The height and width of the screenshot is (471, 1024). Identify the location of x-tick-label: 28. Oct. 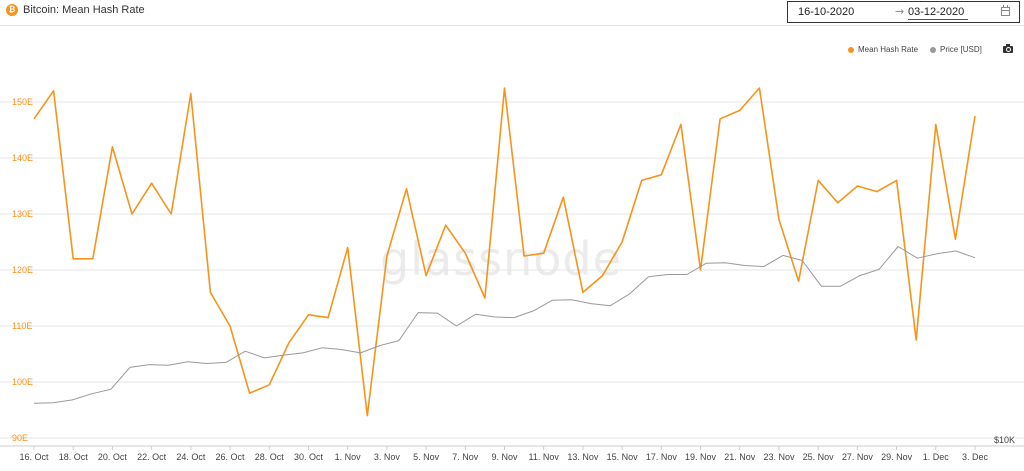
(270, 457).